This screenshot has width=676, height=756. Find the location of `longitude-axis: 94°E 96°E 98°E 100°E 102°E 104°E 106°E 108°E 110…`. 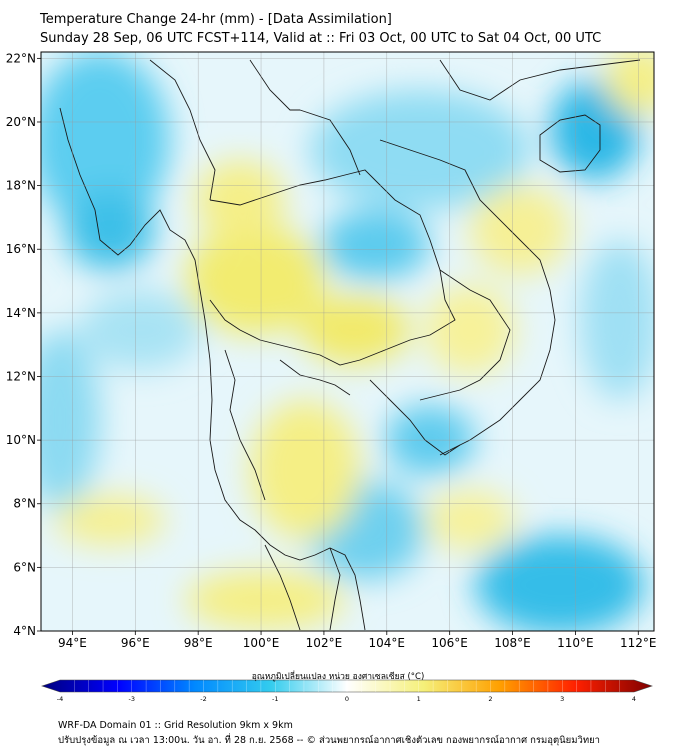

longitude-axis: 94°E 96°E 98°E 100°E 102°E 104°E 106°E 108°E 110… is located at coordinates (357, 640).